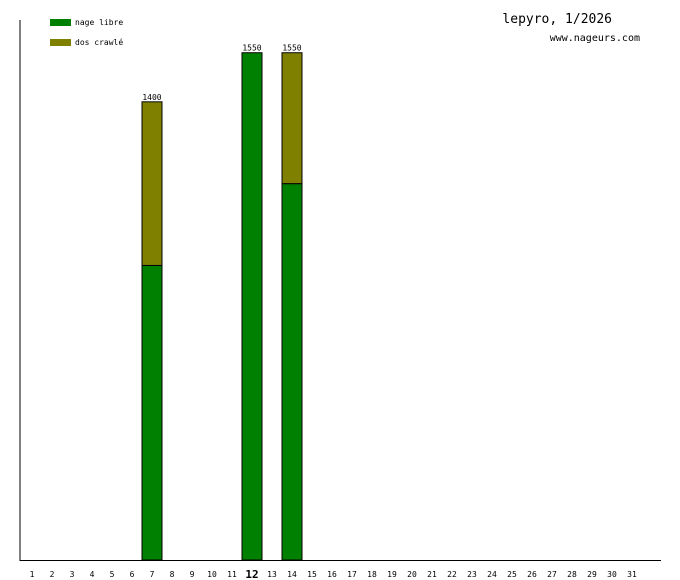 This screenshot has width=680, height=580. What do you see at coordinates (99, 42) in the screenshot?
I see `legend-label-dos-crawle: dos crawlé` at bounding box center [99, 42].